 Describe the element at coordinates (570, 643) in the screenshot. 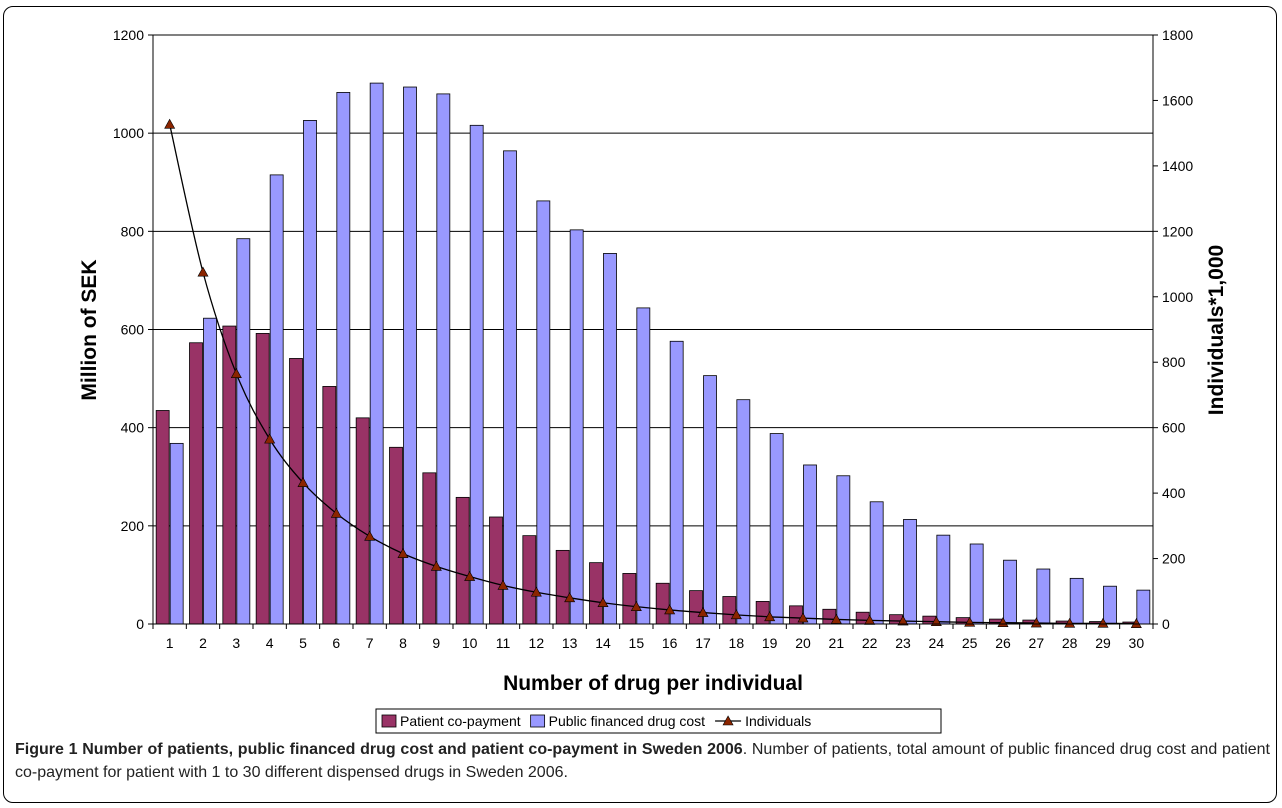

I see `x-tick-label: 13` at that location.